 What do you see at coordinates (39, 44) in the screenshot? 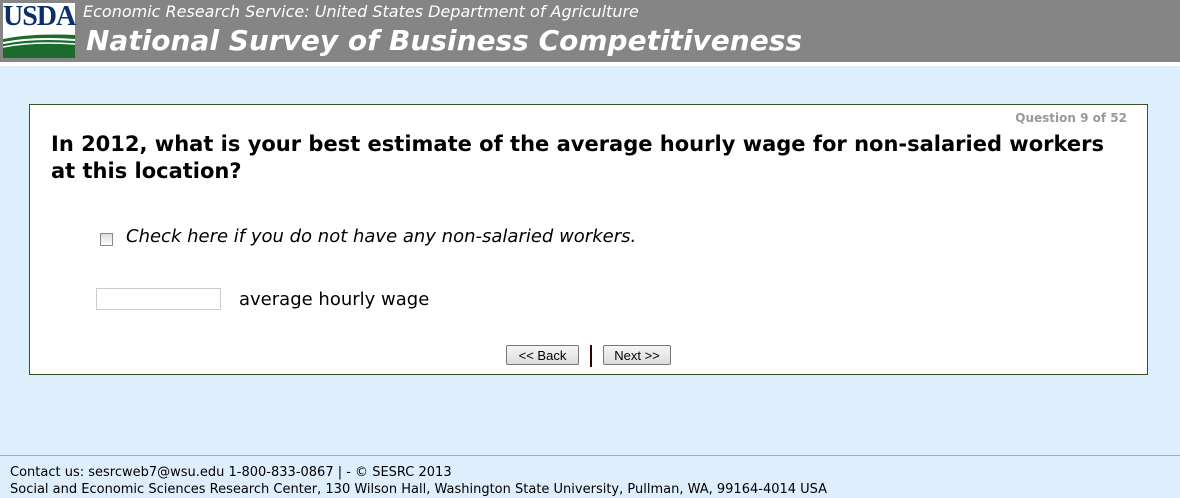
I see `usda-logo-graphic` at bounding box center [39, 44].